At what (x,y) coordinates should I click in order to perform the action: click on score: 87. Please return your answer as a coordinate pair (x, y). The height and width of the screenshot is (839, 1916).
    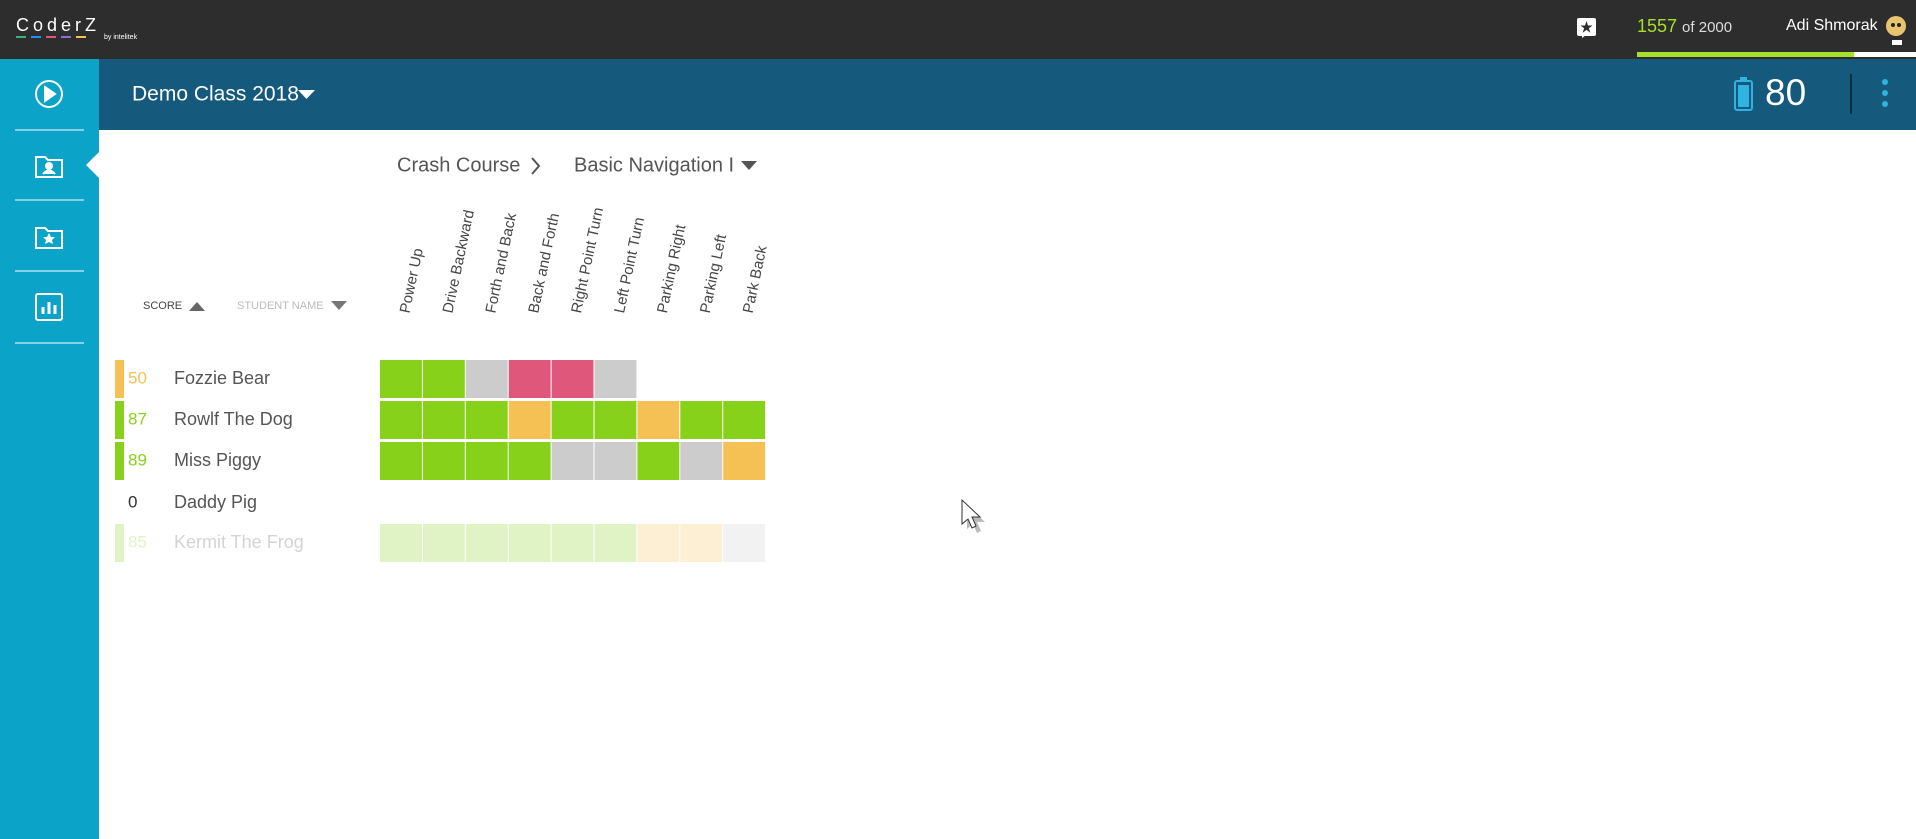
    Looking at the image, I should click on (137, 418).